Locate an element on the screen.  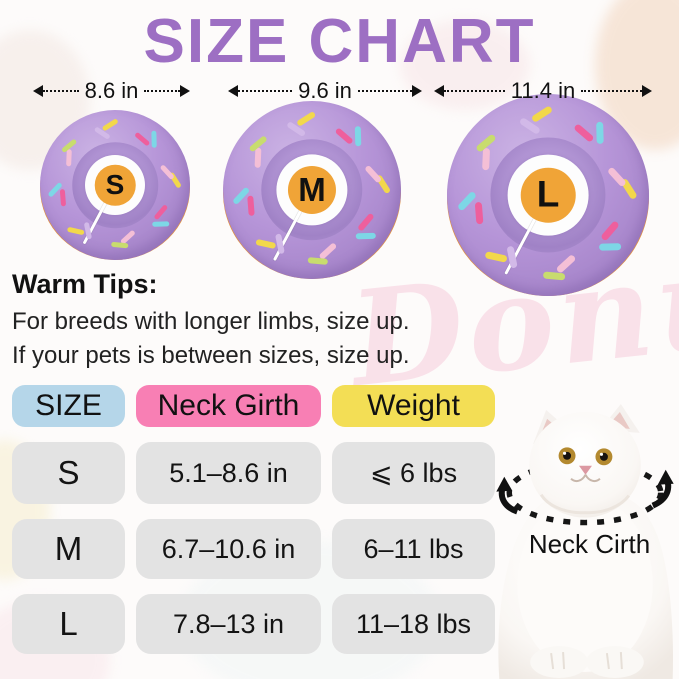
table-cell-weight-s: ⩽ 6 lbs is located at coordinates (413, 473).